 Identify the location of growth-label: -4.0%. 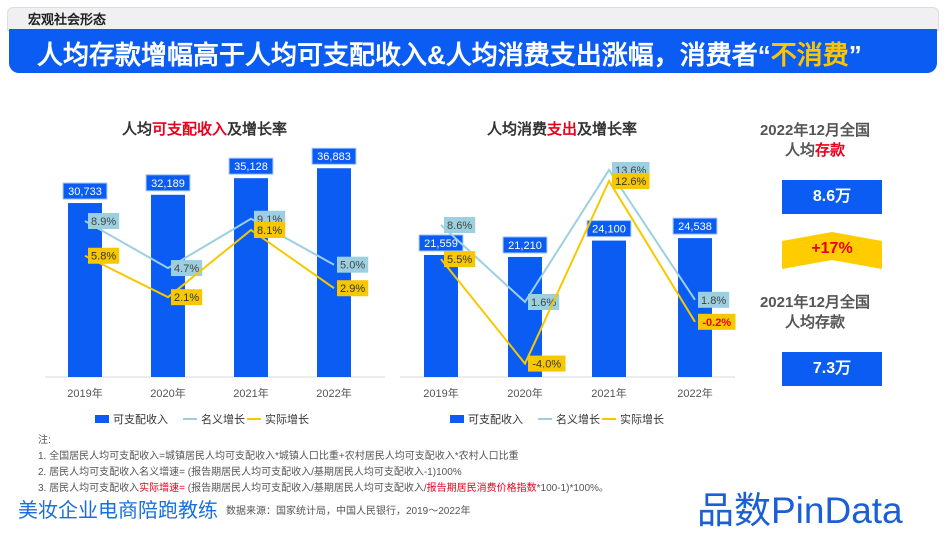
(546, 365).